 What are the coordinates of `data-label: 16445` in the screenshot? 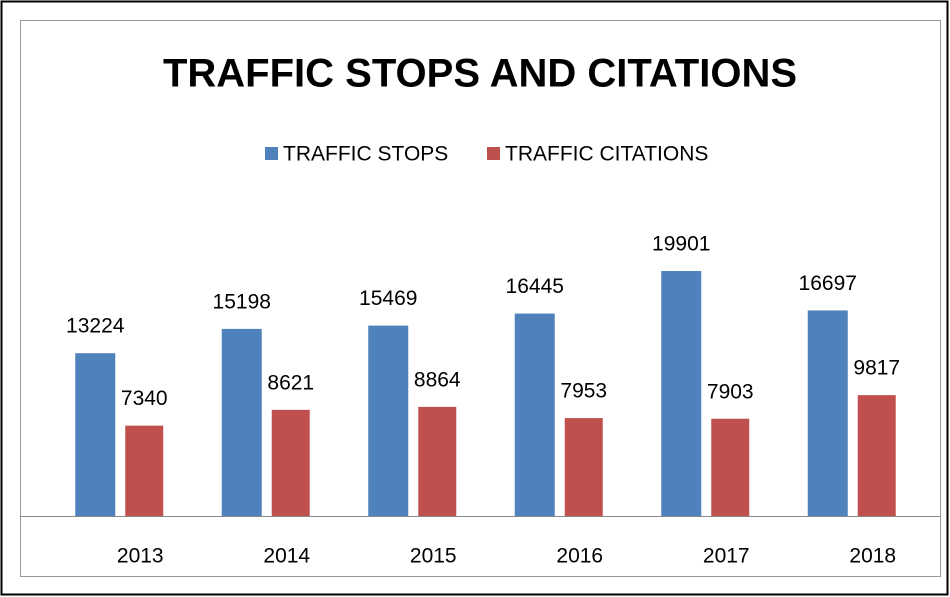 It's located at (535, 286).